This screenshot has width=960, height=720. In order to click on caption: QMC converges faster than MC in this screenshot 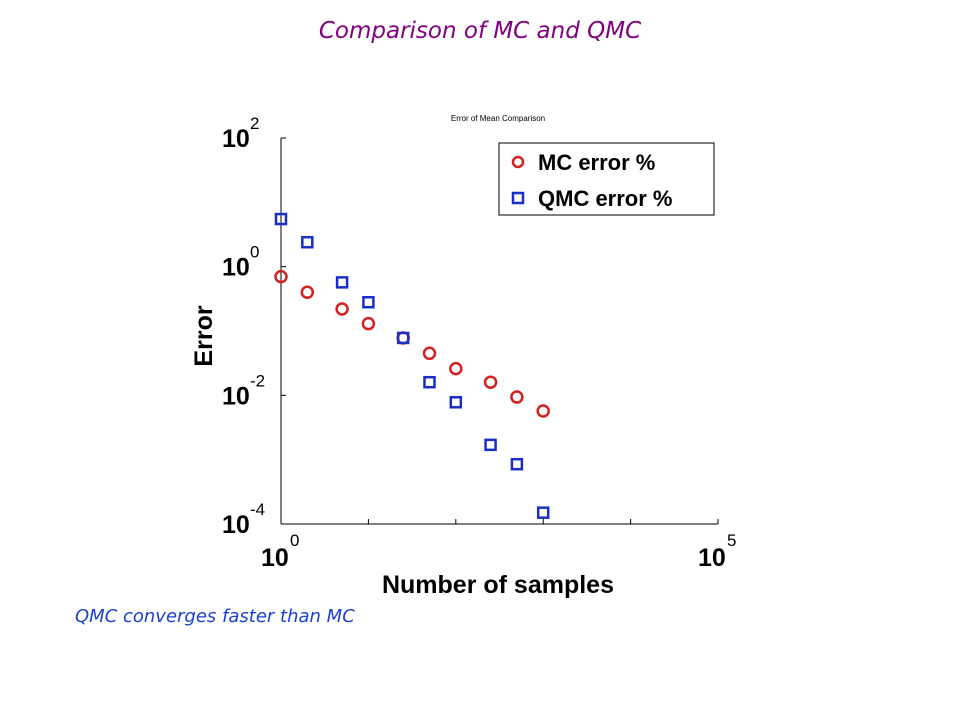, I will do `click(215, 616)`.